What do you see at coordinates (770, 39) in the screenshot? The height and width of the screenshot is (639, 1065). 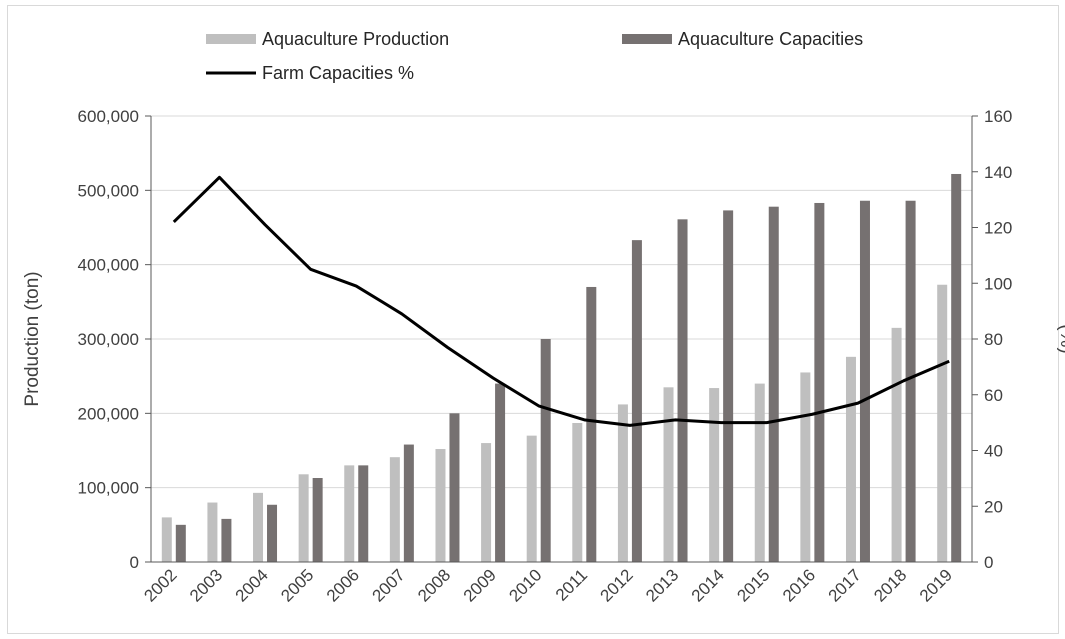 I see `legend-label: Aquaculture Capacities` at bounding box center [770, 39].